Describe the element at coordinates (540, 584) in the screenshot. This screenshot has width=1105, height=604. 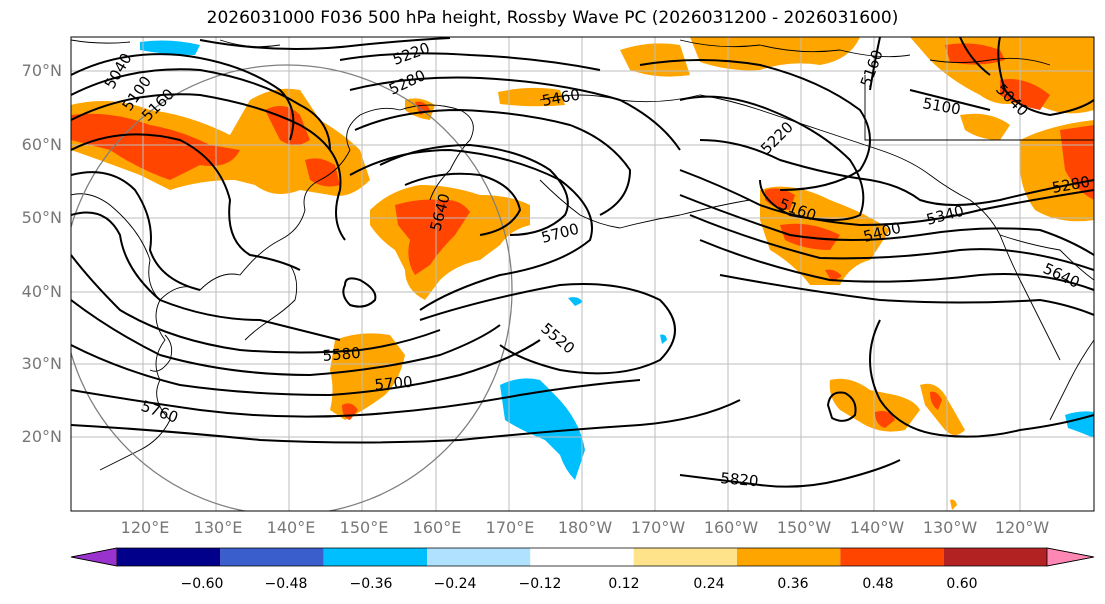
I see `colorbar-tick-label: −0.12` at that location.